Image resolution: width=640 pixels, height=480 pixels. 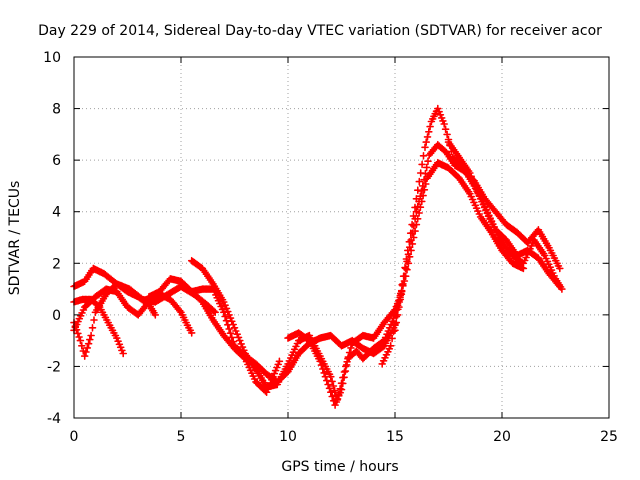 What do you see at coordinates (609, 437) in the screenshot?
I see `x-tick-label: 25` at bounding box center [609, 437].